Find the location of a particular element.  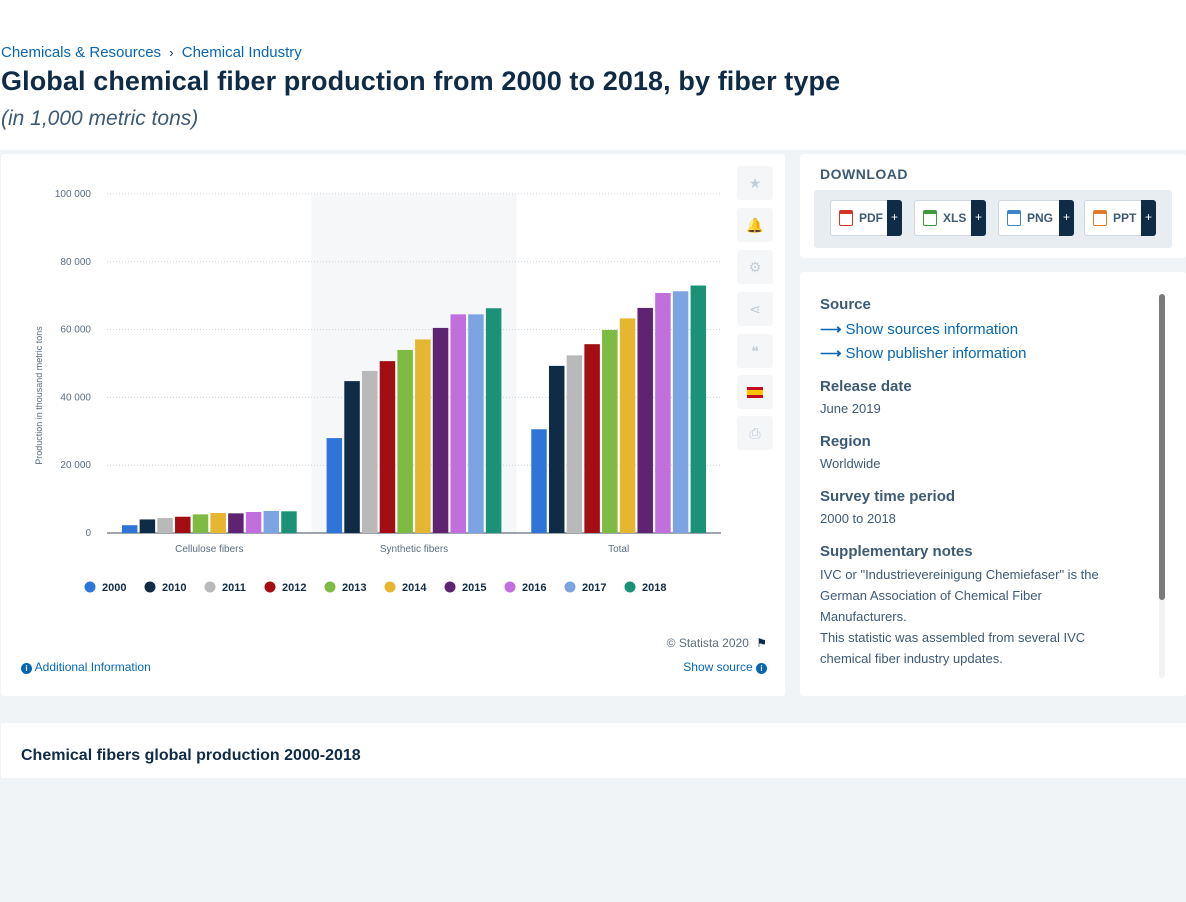

breadcrumb-item-chemicals: Chemicals & Resources is located at coordinates (81, 52).